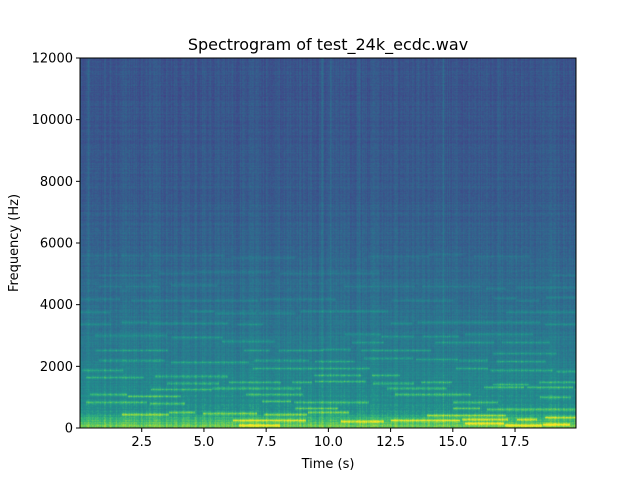 The image size is (640, 480). What do you see at coordinates (56, 305) in the screenshot?
I see `y-tick-label: 4000` at bounding box center [56, 305].